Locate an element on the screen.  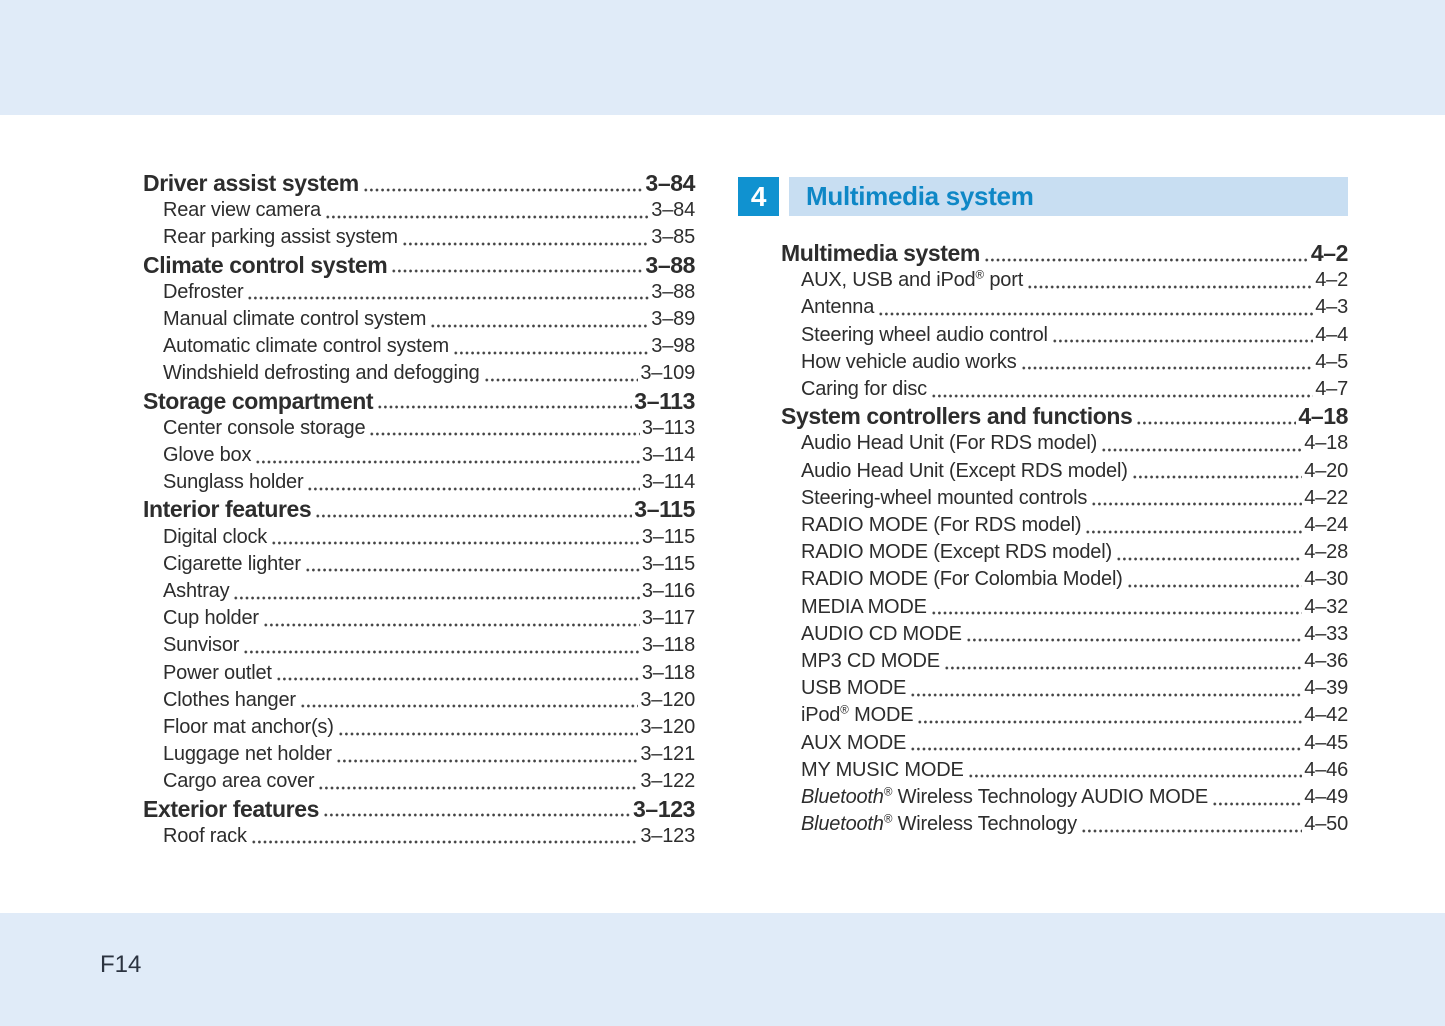
toc-entry-label: Bluetooth® Wireless Technology is located at coordinates (939, 824).